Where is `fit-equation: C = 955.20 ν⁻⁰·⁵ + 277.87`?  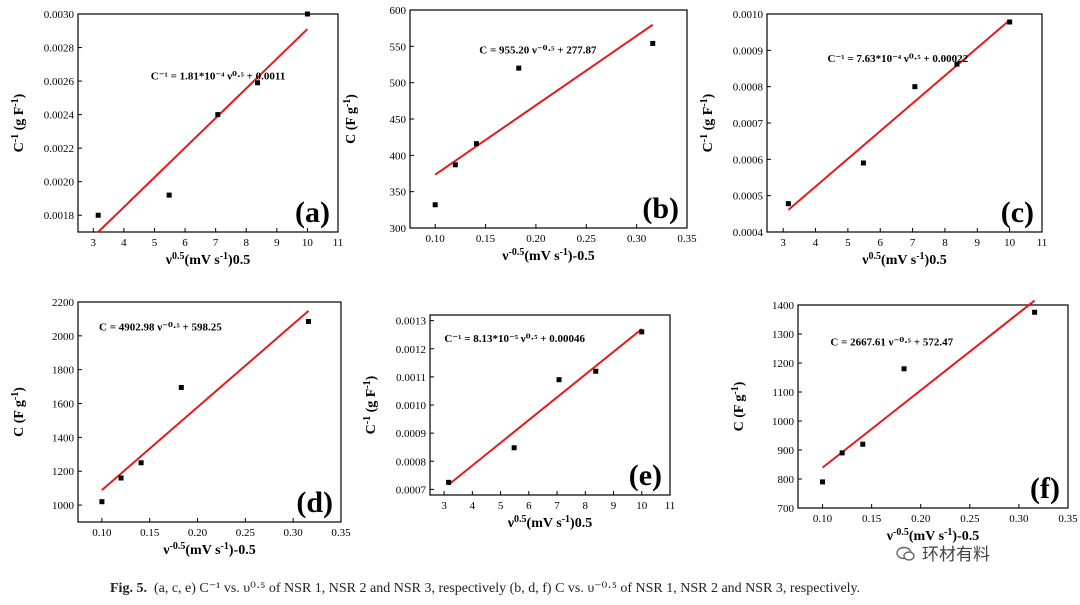 fit-equation: C = 955.20 ν⁻⁰·⁵ + 277.87 is located at coordinates (538, 51).